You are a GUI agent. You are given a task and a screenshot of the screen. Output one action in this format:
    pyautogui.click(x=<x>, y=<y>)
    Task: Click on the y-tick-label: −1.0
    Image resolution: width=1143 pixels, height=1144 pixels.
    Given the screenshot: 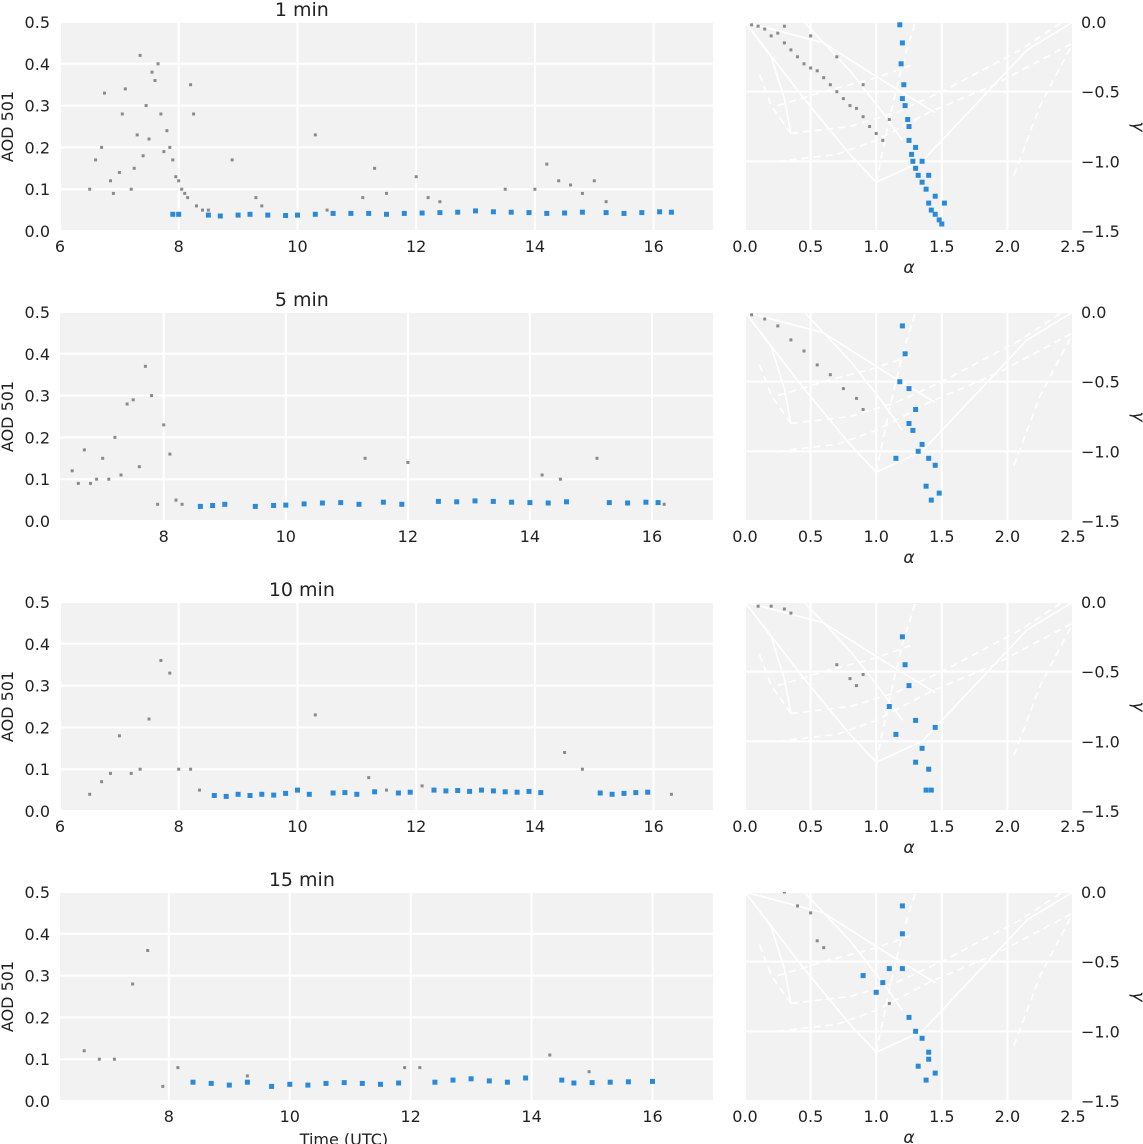 What is the action you would take?
    pyautogui.click(x=1100, y=451)
    